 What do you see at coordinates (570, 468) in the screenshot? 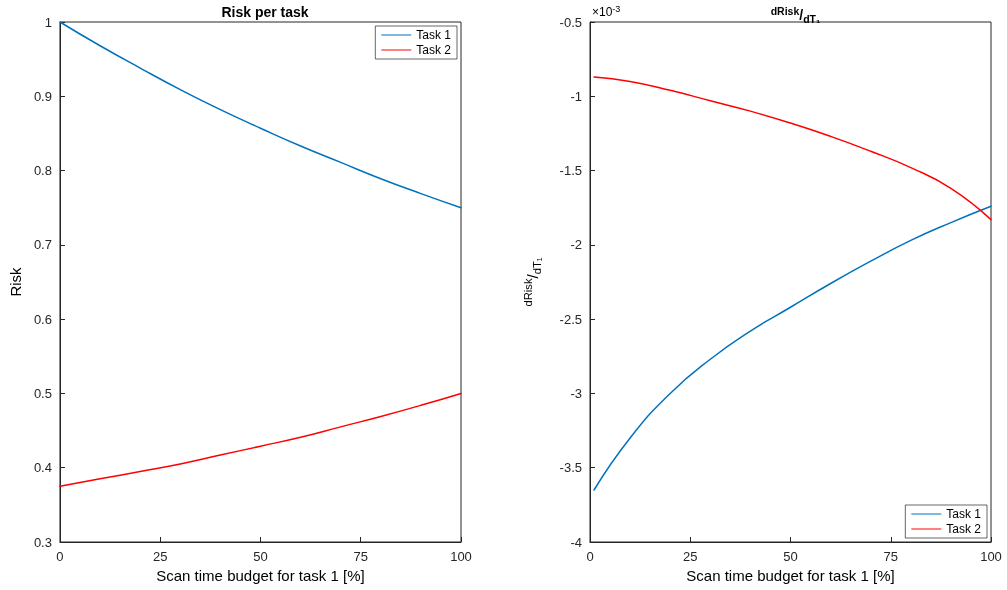
I see `y-tick-label: -3.5` at bounding box center [570, 468].